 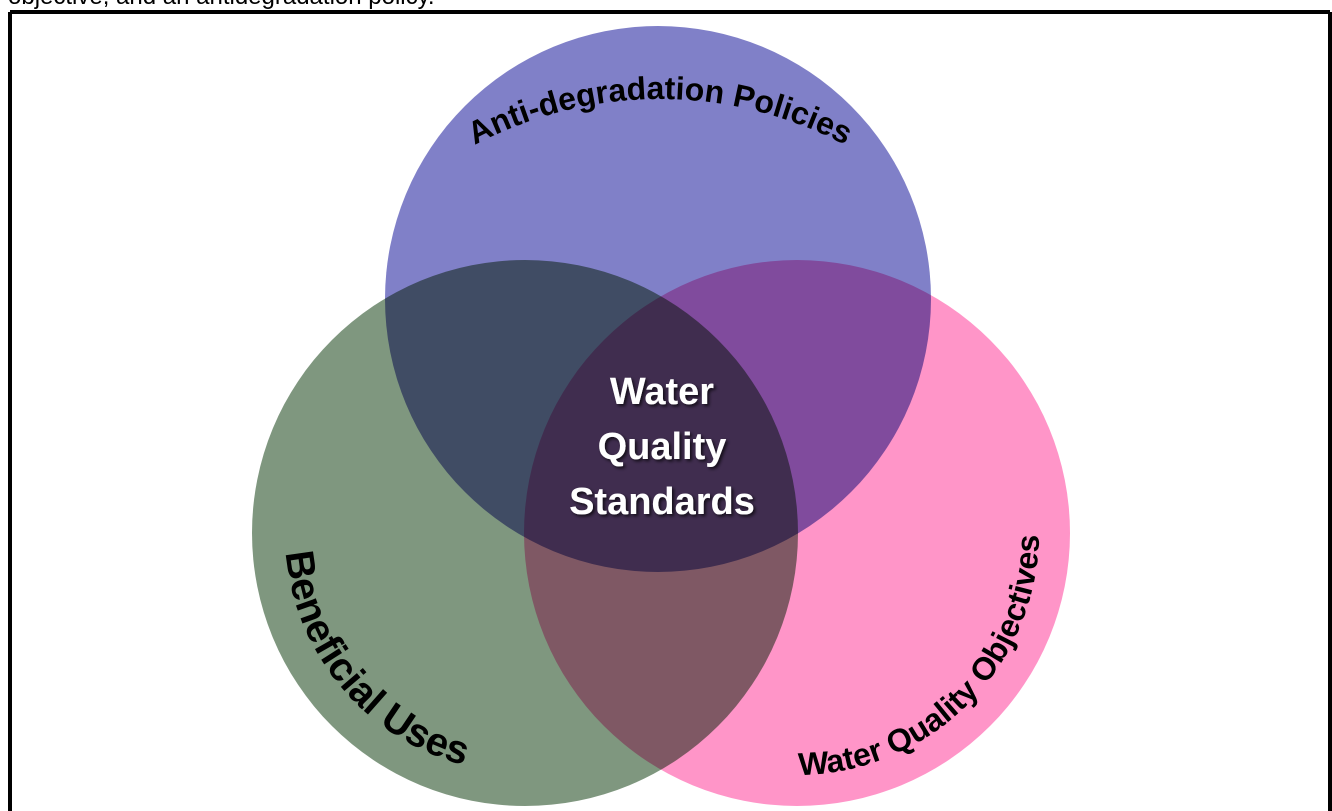 I want to click on center-label: Standards, so click(x=662, y=502).